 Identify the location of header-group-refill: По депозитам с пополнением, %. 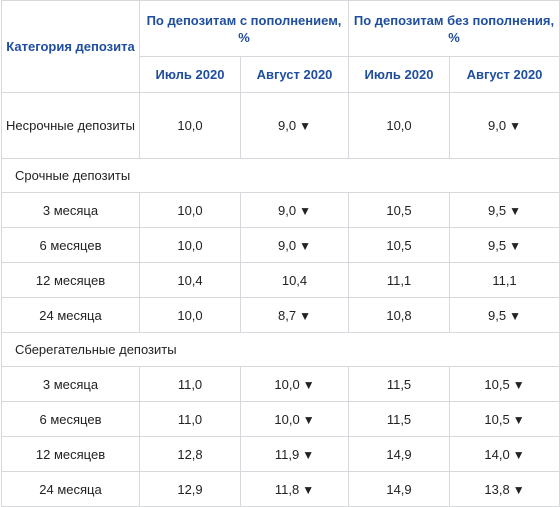
(244, 28).